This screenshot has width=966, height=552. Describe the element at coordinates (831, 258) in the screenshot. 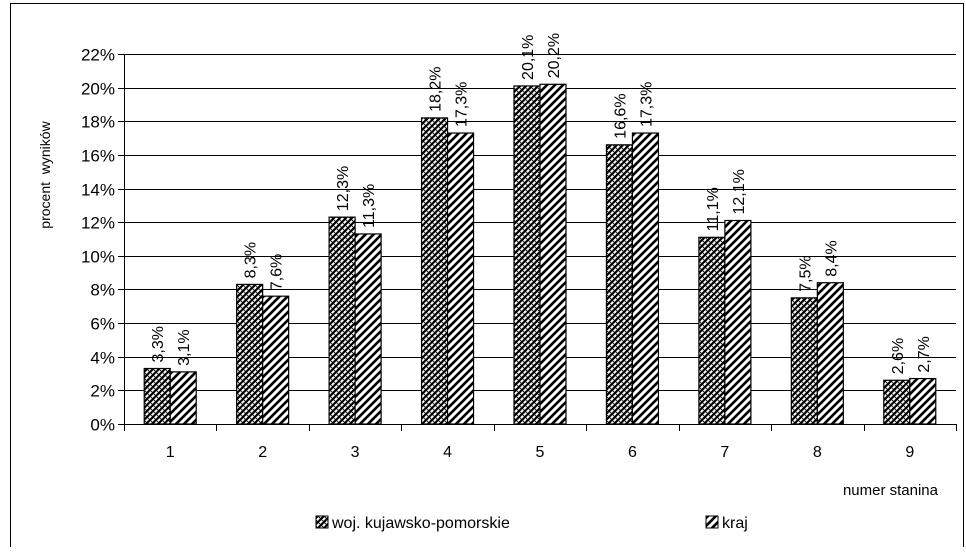

I see `data-label-series-2: 8,4%` at that location.